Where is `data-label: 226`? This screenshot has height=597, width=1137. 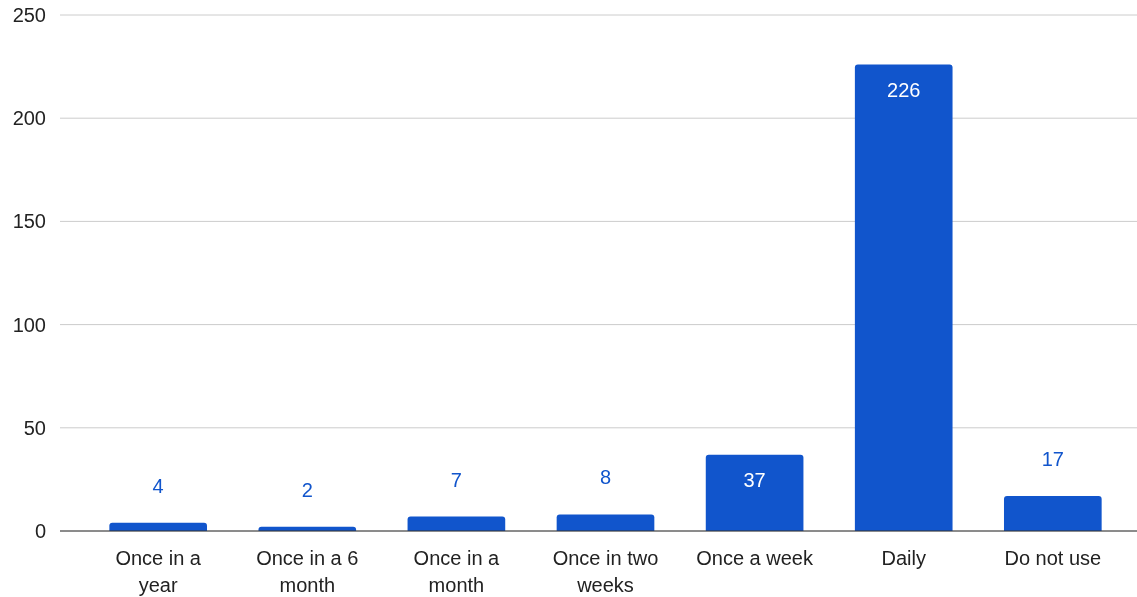 data-label: 226 is located at coordinates (904, 89).